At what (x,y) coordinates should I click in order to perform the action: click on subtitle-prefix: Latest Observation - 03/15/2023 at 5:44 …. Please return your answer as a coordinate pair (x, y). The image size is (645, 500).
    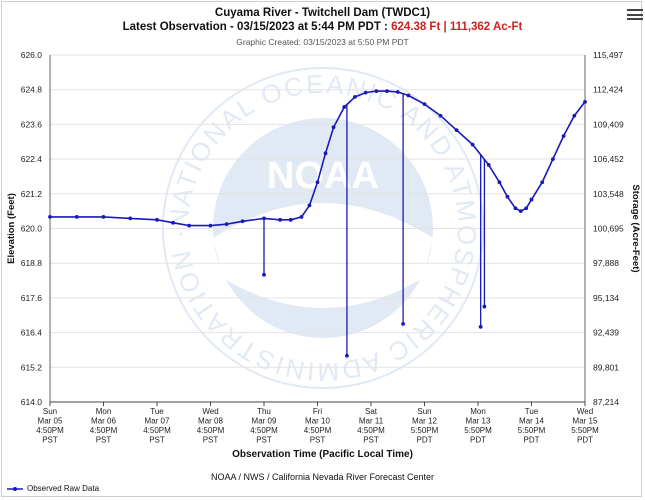
    Looking at the image, I should click on (257, 27).